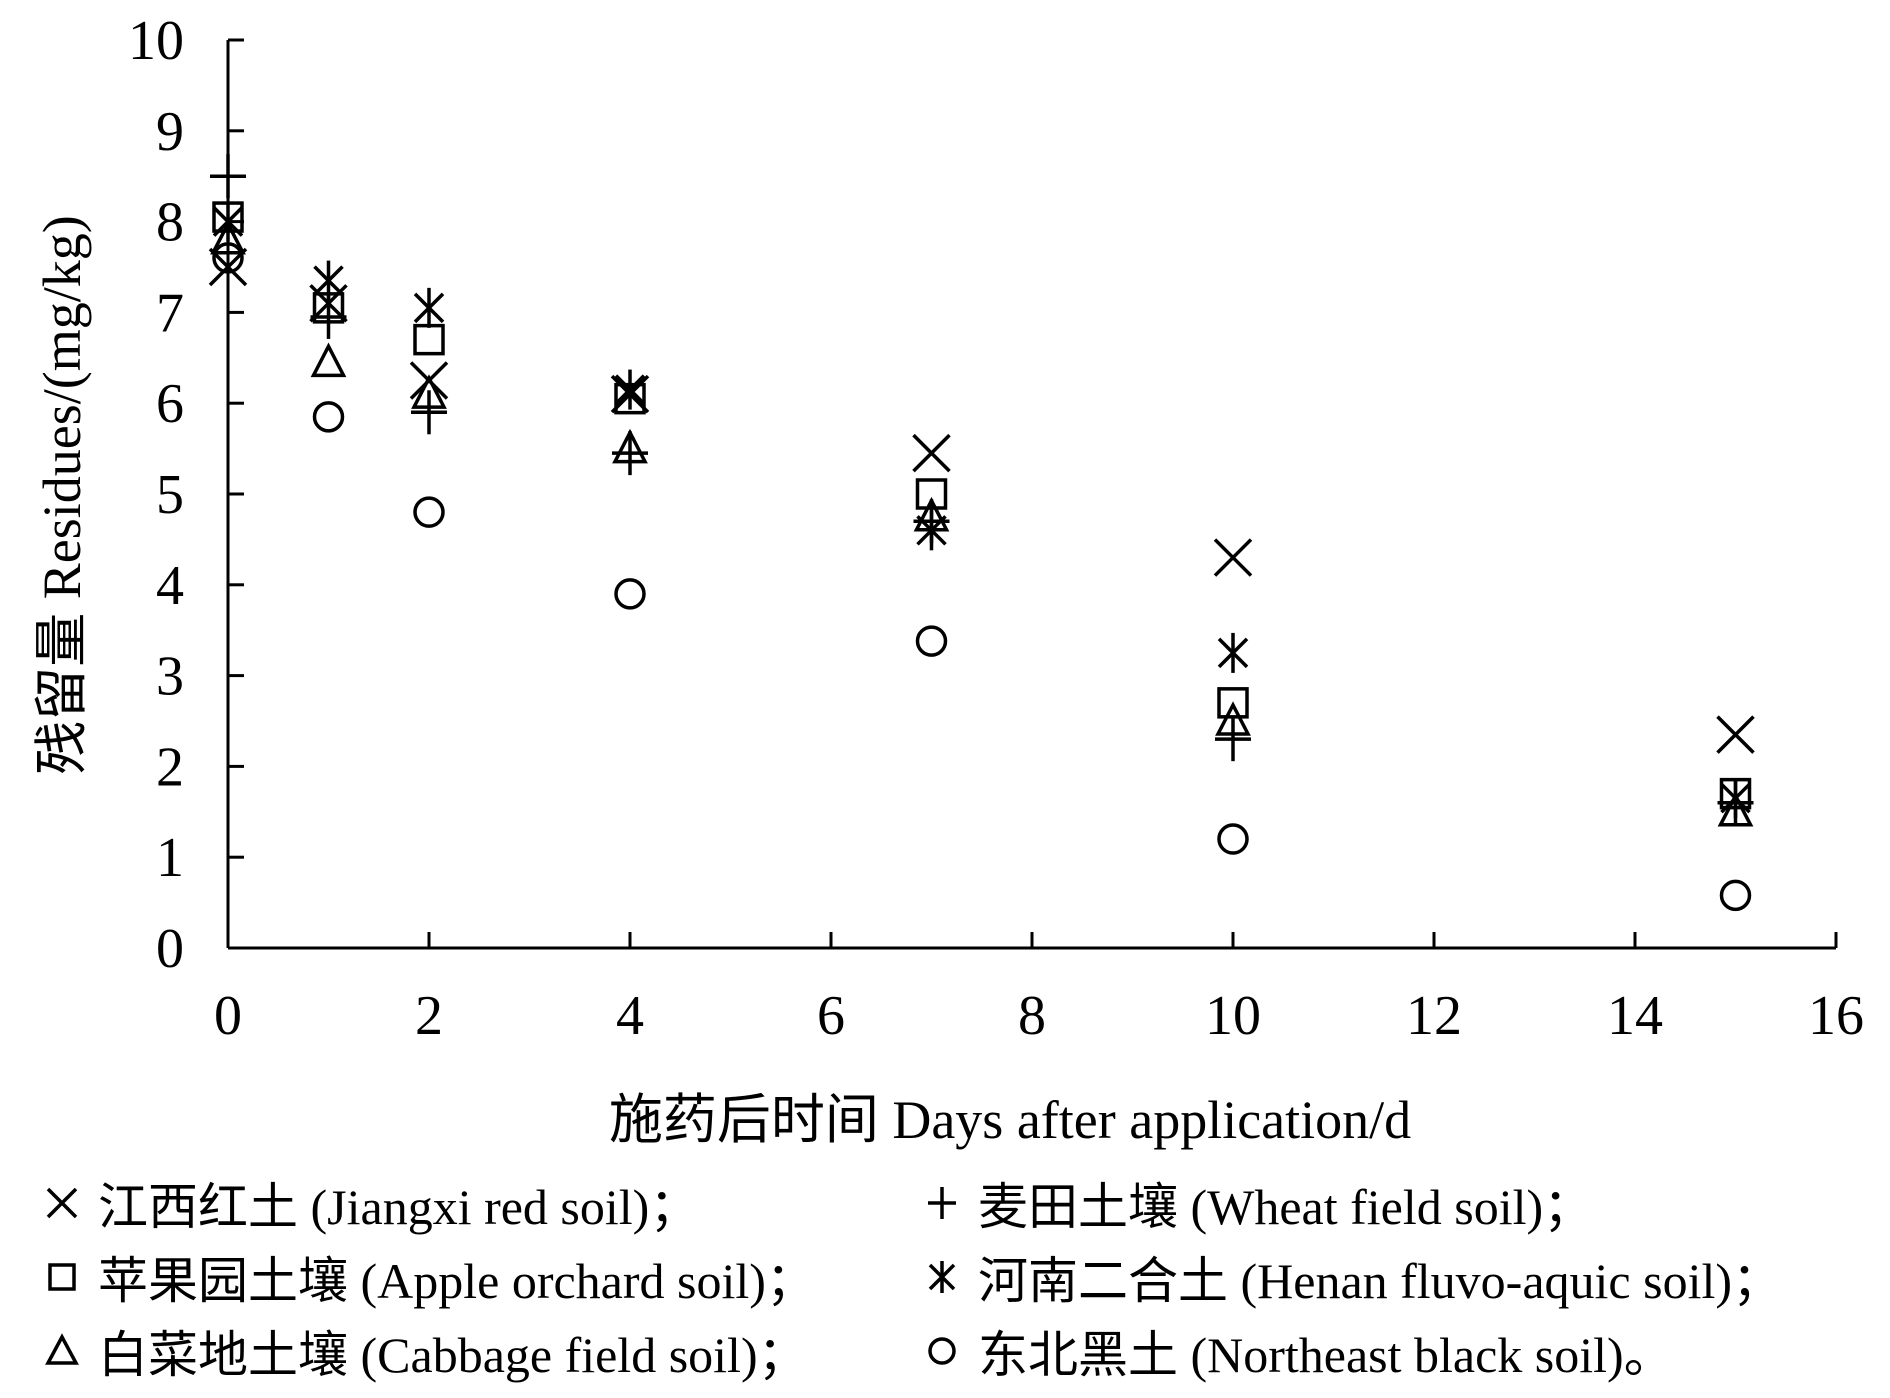 The width and height of the screenshot is (1890, 1398). What do you see at coordinates (170, 767) in the screenshot?
I see `y-tick-label: 2` at bounding box center [170, 767].